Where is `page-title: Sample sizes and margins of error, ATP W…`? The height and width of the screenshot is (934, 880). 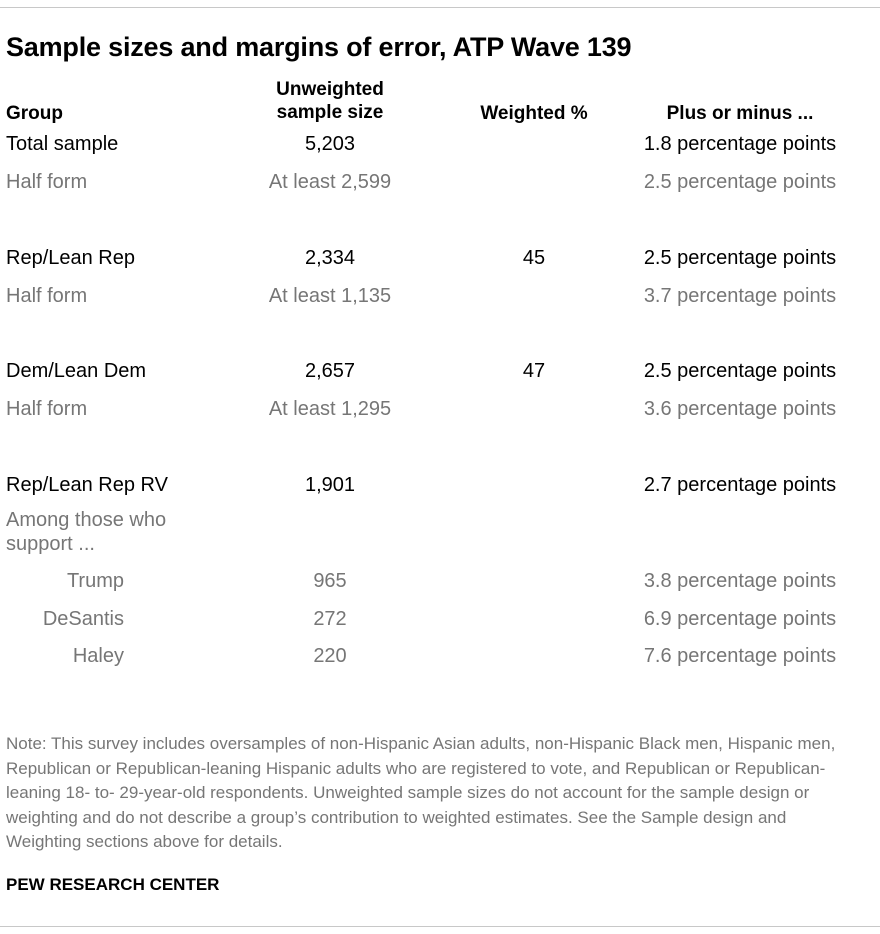 page-title: Sample sizes and margins of error, ATP W… is located at coordinates (319, 47).